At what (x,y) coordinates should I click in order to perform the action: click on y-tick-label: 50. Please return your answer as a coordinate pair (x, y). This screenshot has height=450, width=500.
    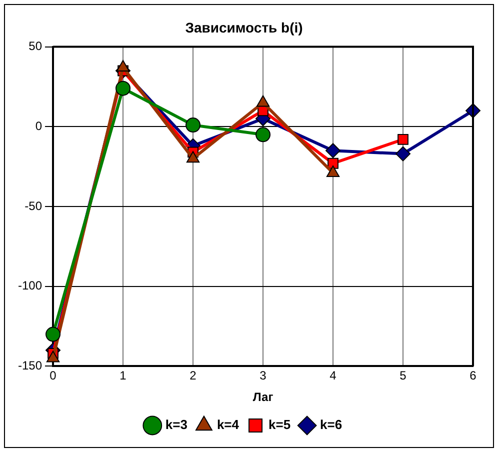
    Looking at the image, I should click on (35, 46).